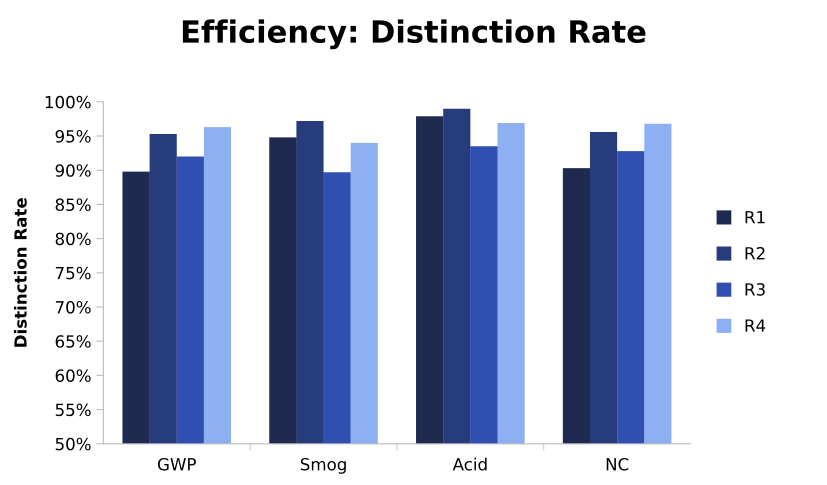 The height and width of the screenshot is (485, 827). What do you see at coordinates (469, 464) in the screenshot?
I see `x-tick-label: Acid` at bounding box center [469, 464].